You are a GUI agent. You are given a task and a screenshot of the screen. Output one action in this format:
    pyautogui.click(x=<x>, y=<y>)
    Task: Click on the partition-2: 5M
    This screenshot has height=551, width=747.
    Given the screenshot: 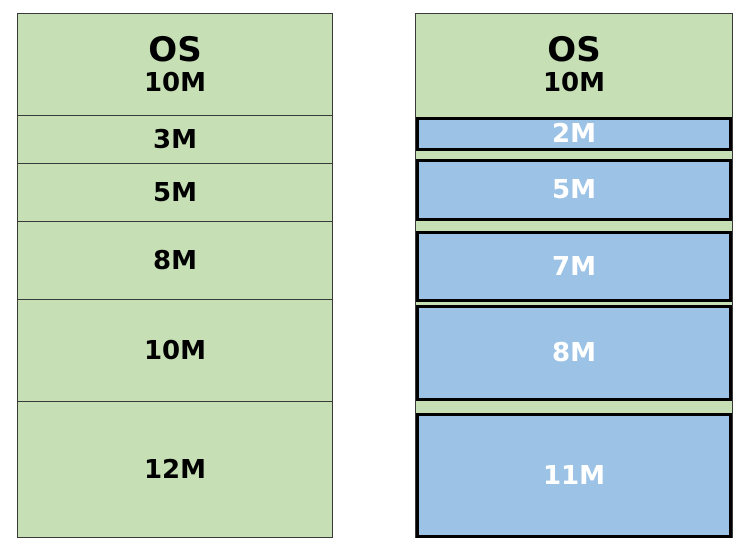 What is the action you would take?
    pyautogui.click(x=175, y=192)
    